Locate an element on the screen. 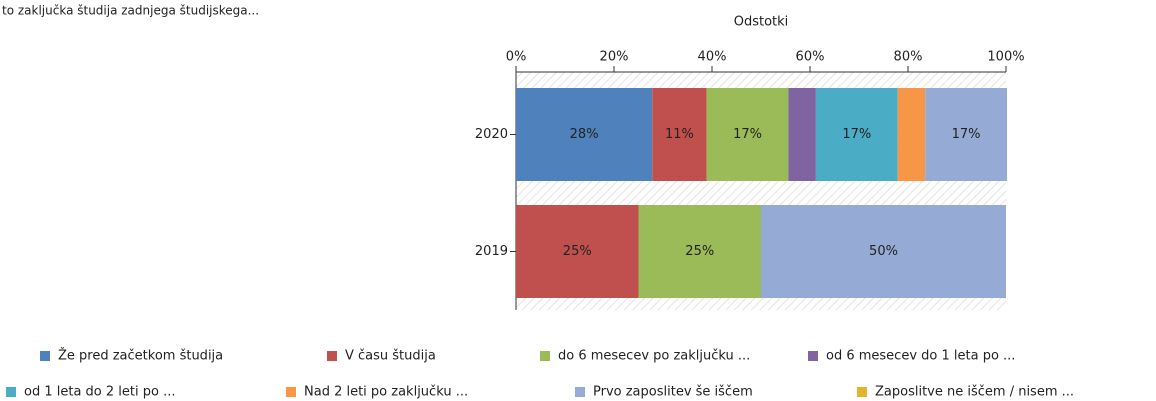 Image resolution: width=1156 pixels, height=401 pixels. legend-label: V času študija is located at coordinates (390, 356).